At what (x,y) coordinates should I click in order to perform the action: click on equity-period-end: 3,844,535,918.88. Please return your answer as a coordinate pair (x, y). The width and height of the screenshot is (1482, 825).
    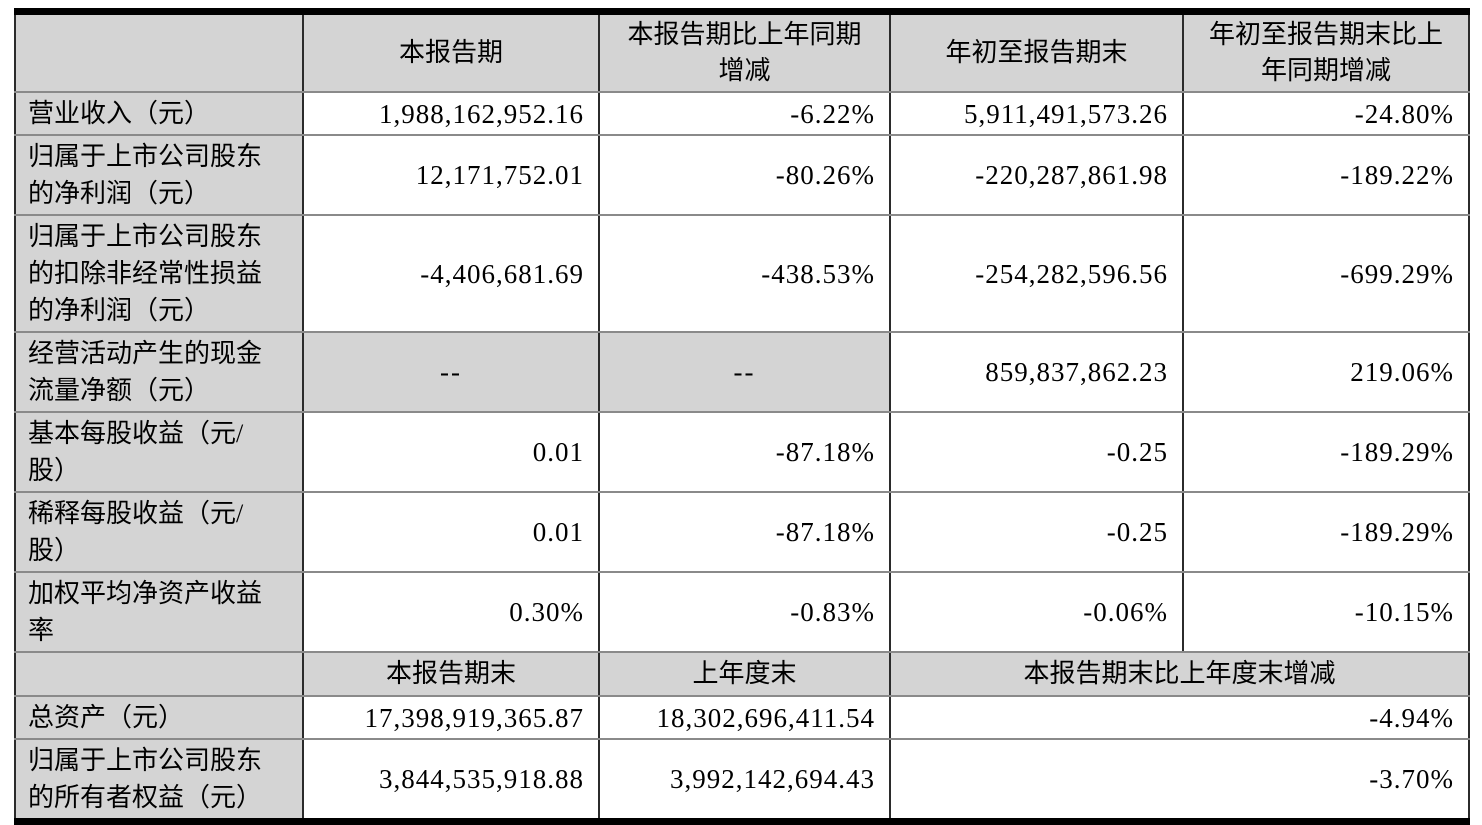
    Looking at the image, I should click on (451, 780).